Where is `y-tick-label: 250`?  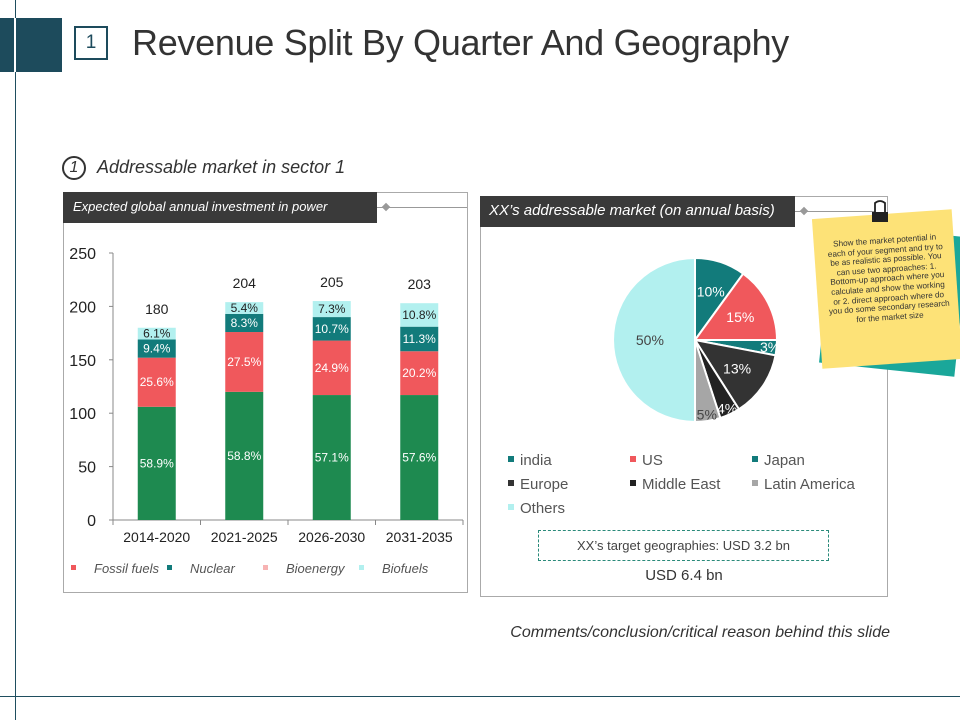 y-tick-label: 250 is located at coordinates (82, 254).